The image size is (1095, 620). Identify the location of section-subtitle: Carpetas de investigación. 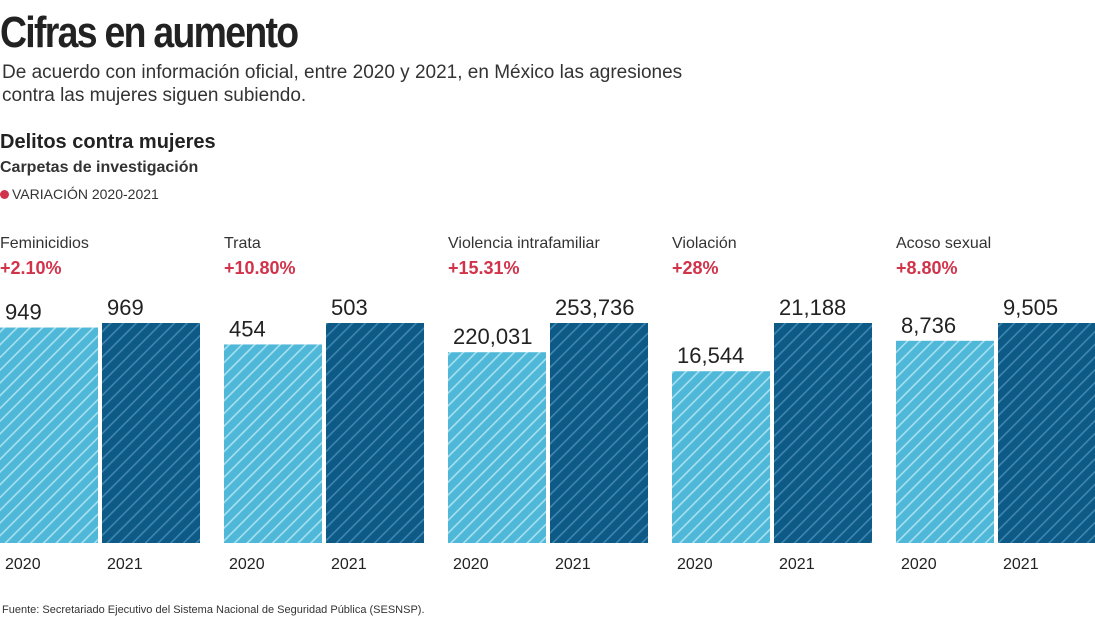
(99, 167).